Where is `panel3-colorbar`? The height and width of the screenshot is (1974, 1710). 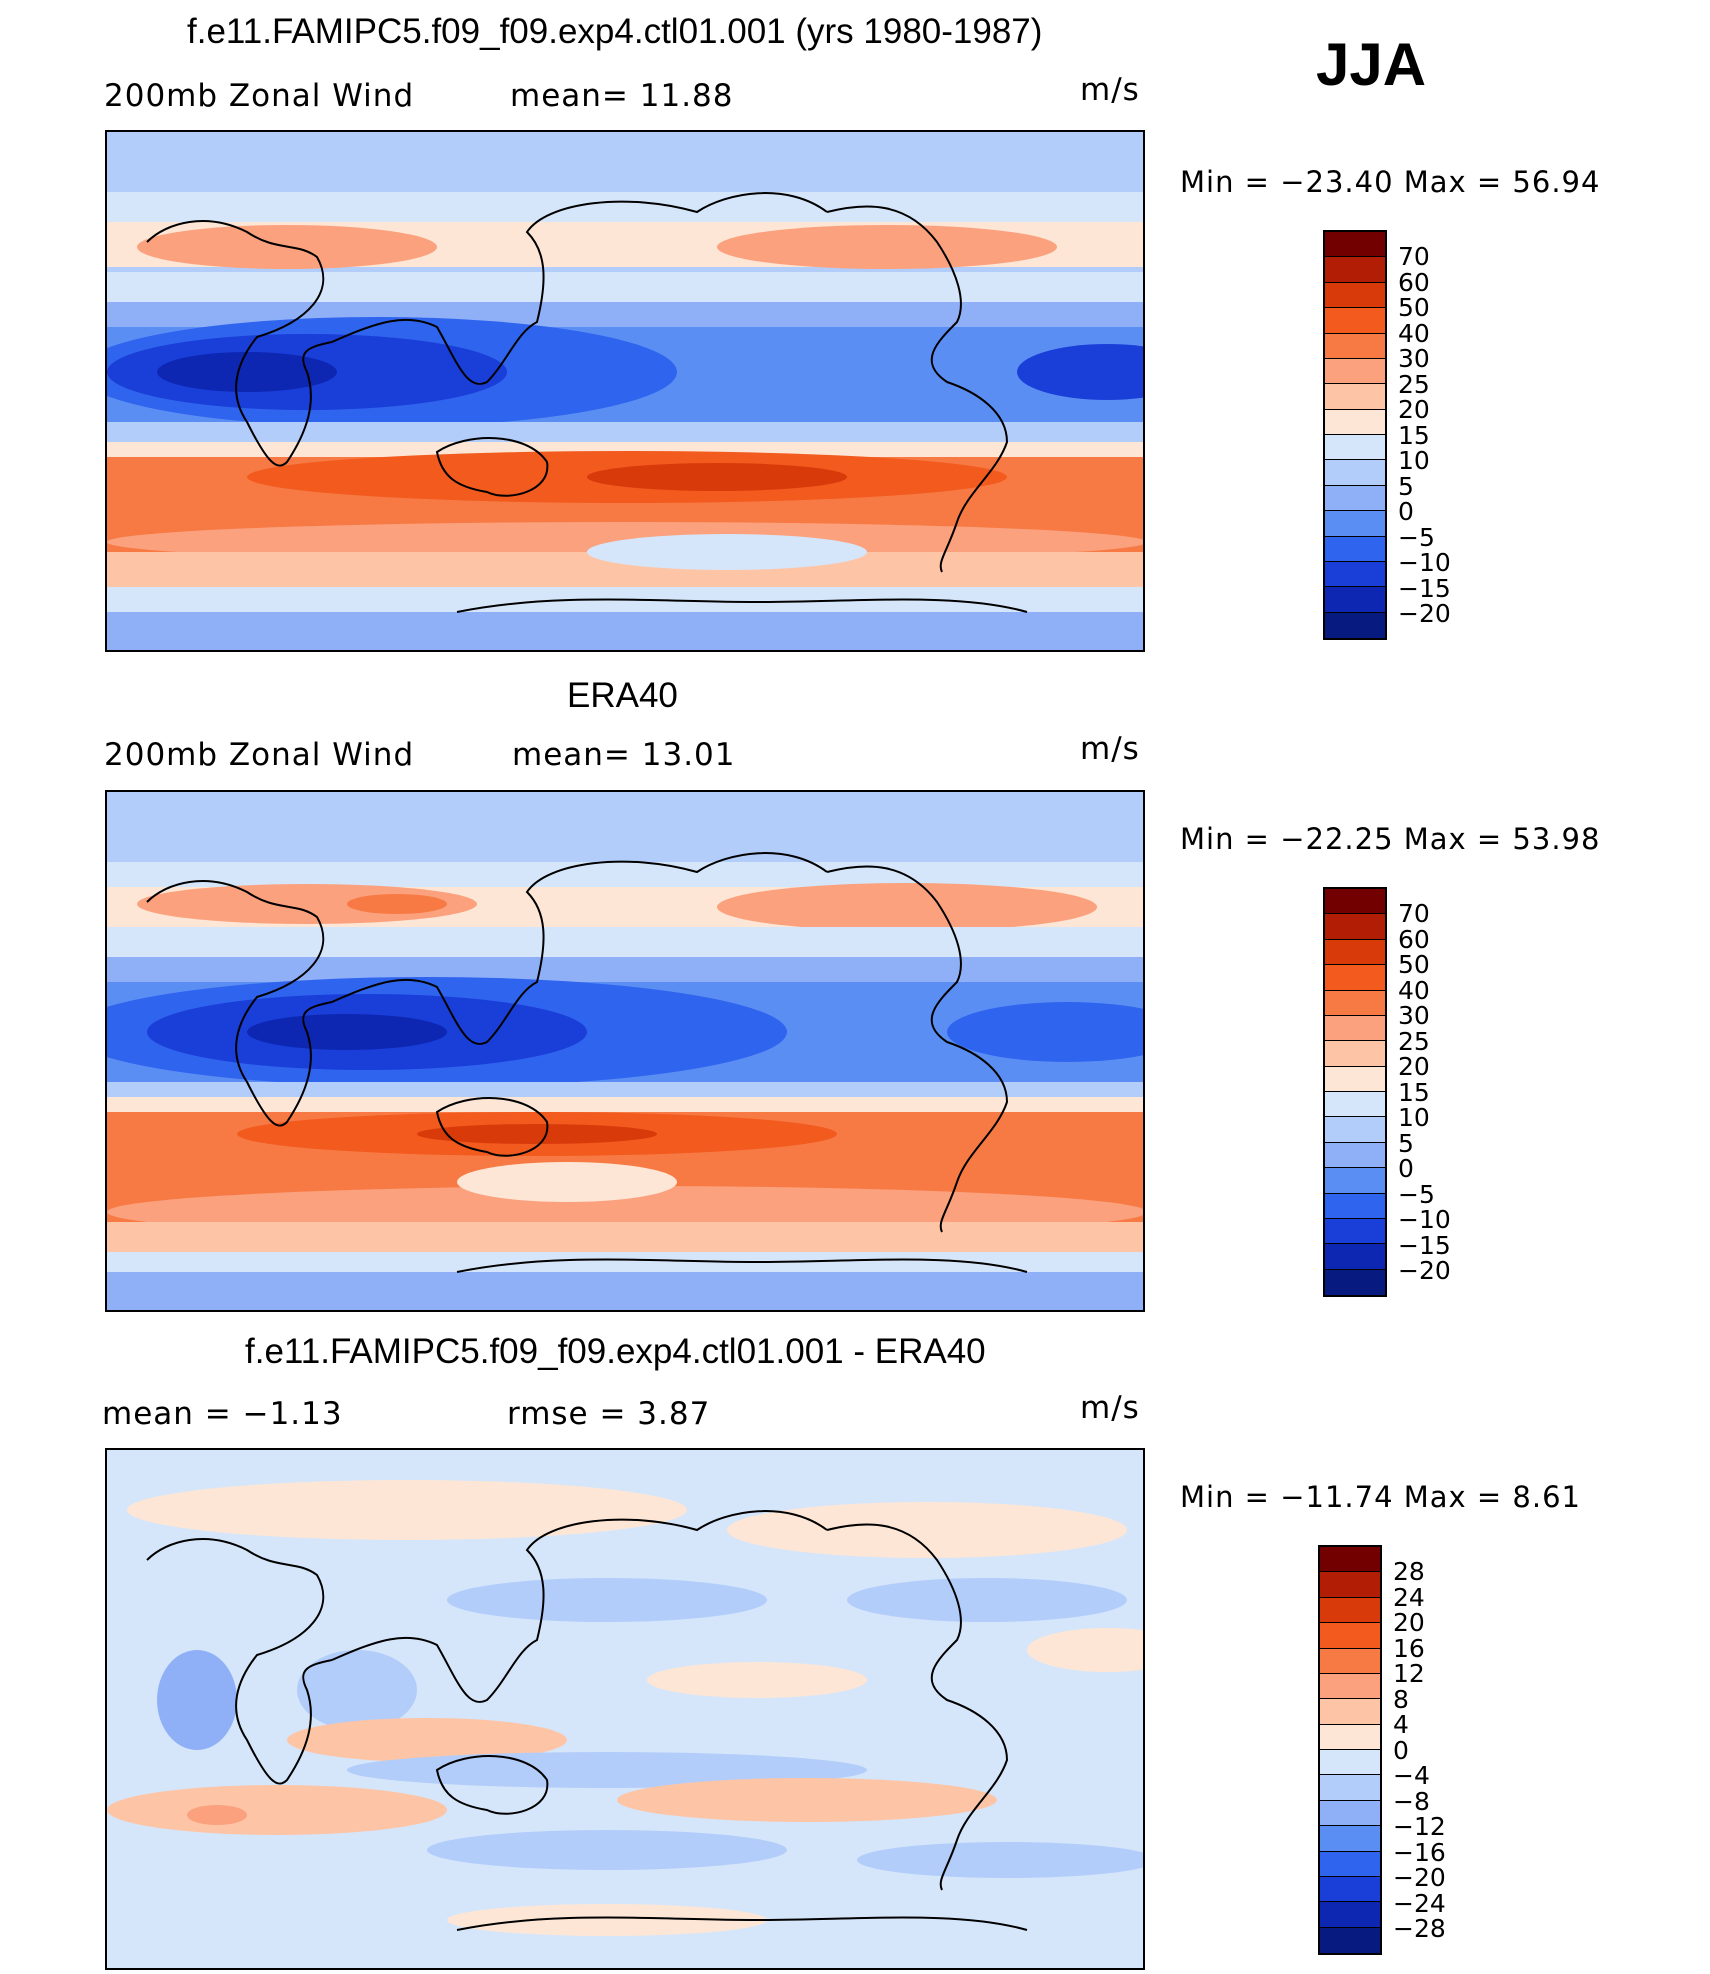 panel3-colorbar is located at coordinates (1350, 1750).